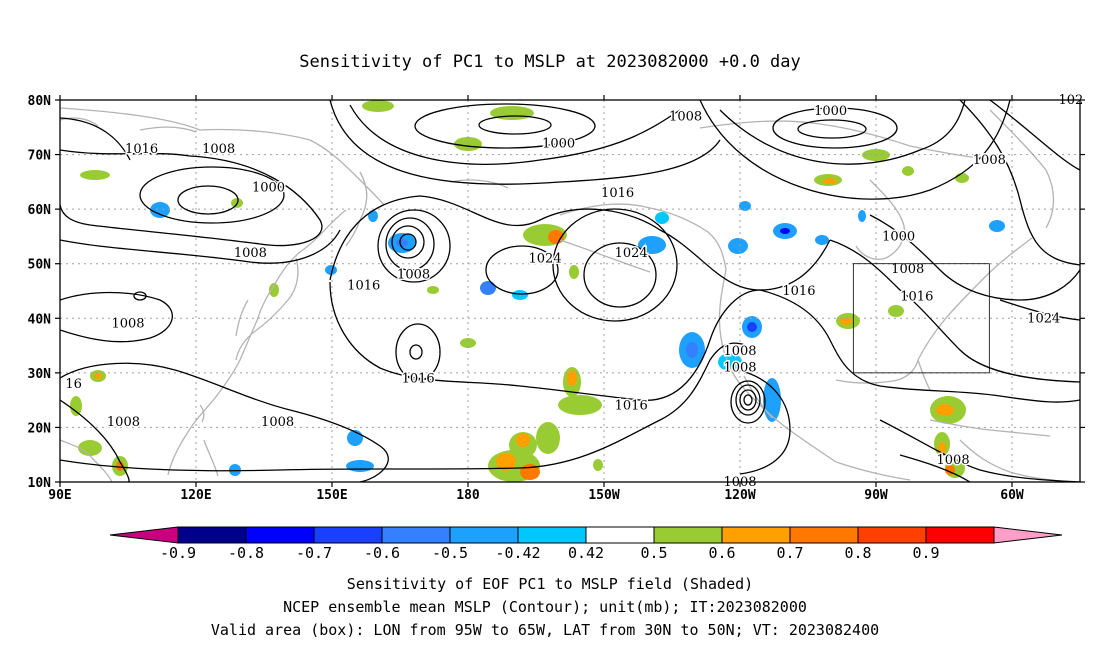 The height and width of the screenshot is (650, 1100). What do you see at coordinates (40, 156) in the screenshot?
I see `lat-label: 70N` at bounding box center [40, 156].